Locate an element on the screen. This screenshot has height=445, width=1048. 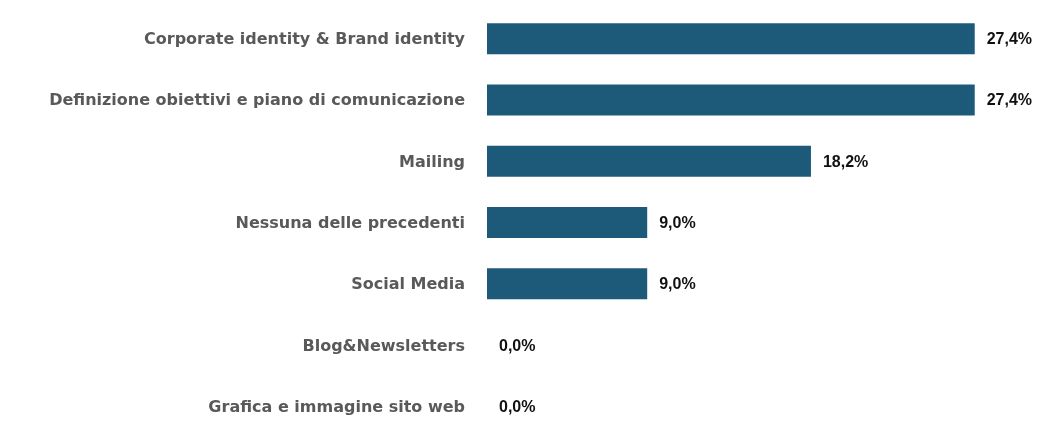
y-tick-label: Grafica e immagine sito web is located at coordinates (336, 406).